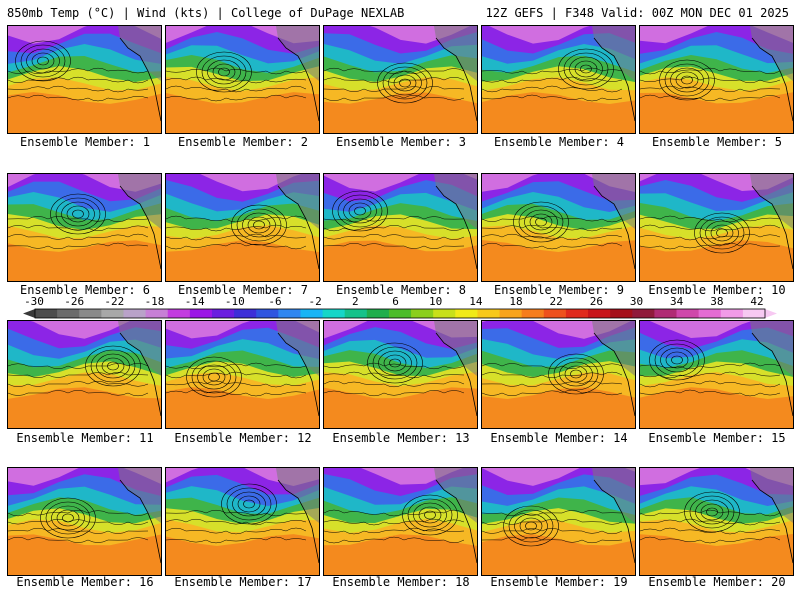  I want to click on colorbar-tick: -2, so click(315, 301).